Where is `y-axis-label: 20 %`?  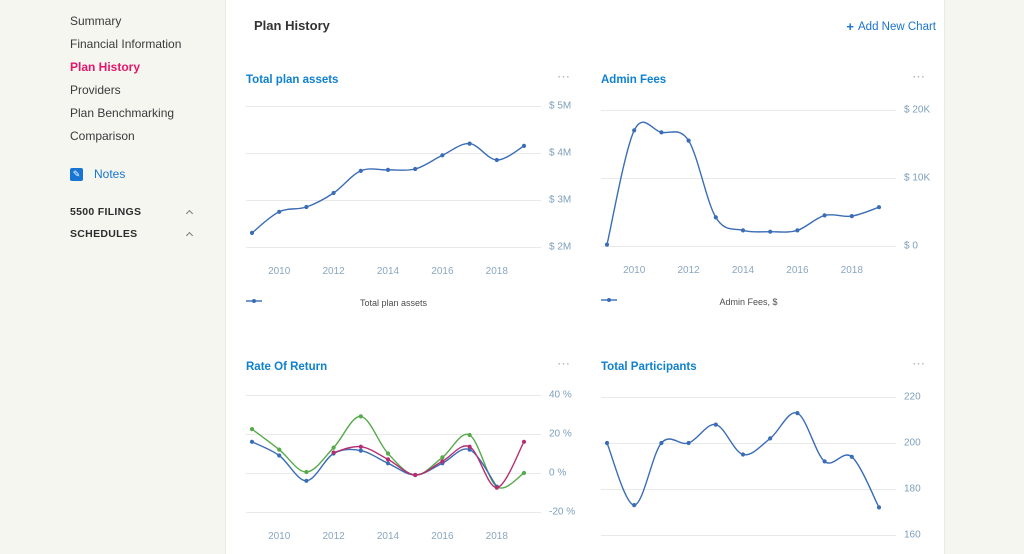
y-axis-label: 20 % is located at coordinates (560, 434).